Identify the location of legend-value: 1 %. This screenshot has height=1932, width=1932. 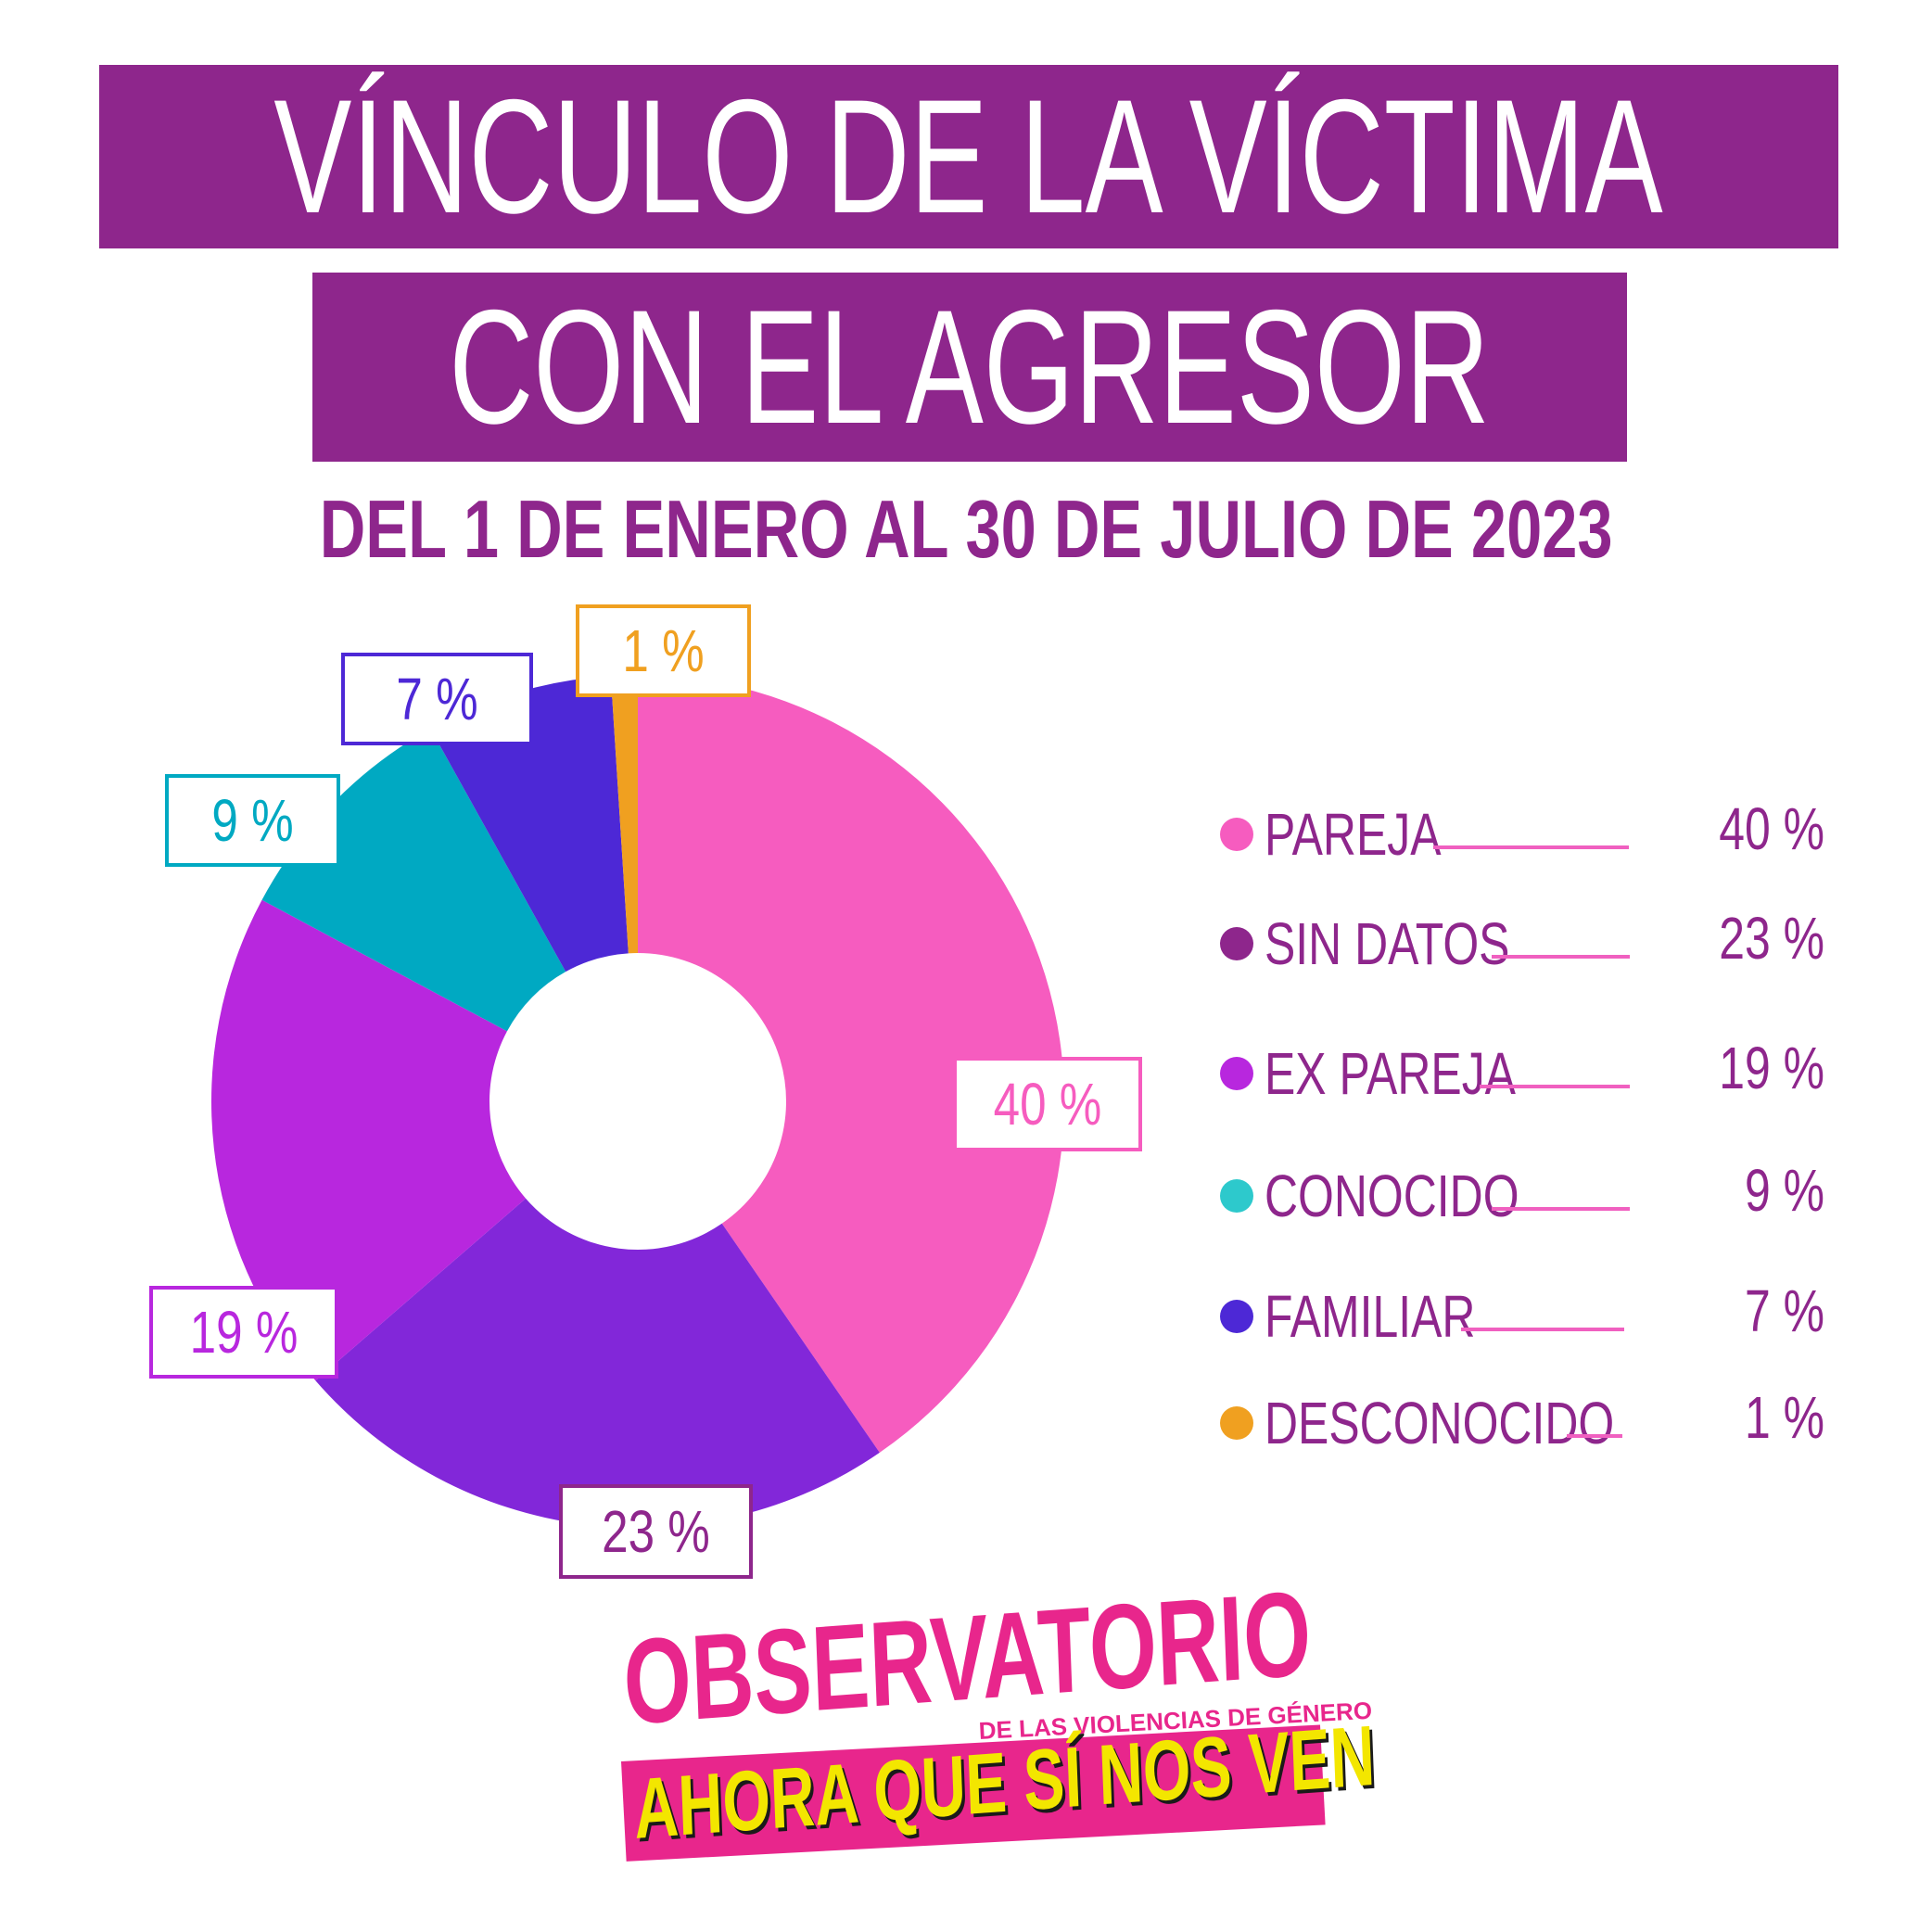
(1784, 1417).